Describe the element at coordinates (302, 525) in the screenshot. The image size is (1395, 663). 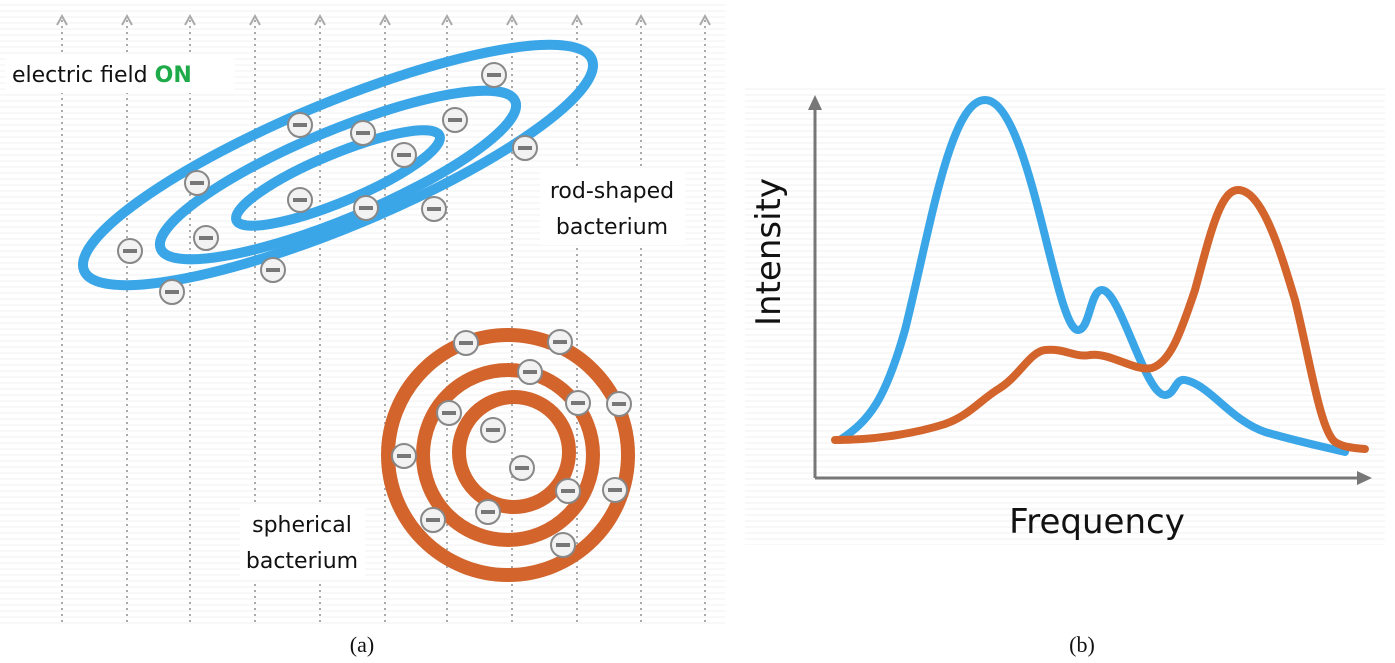
I see `sphere-label-line: spherical` at that location.